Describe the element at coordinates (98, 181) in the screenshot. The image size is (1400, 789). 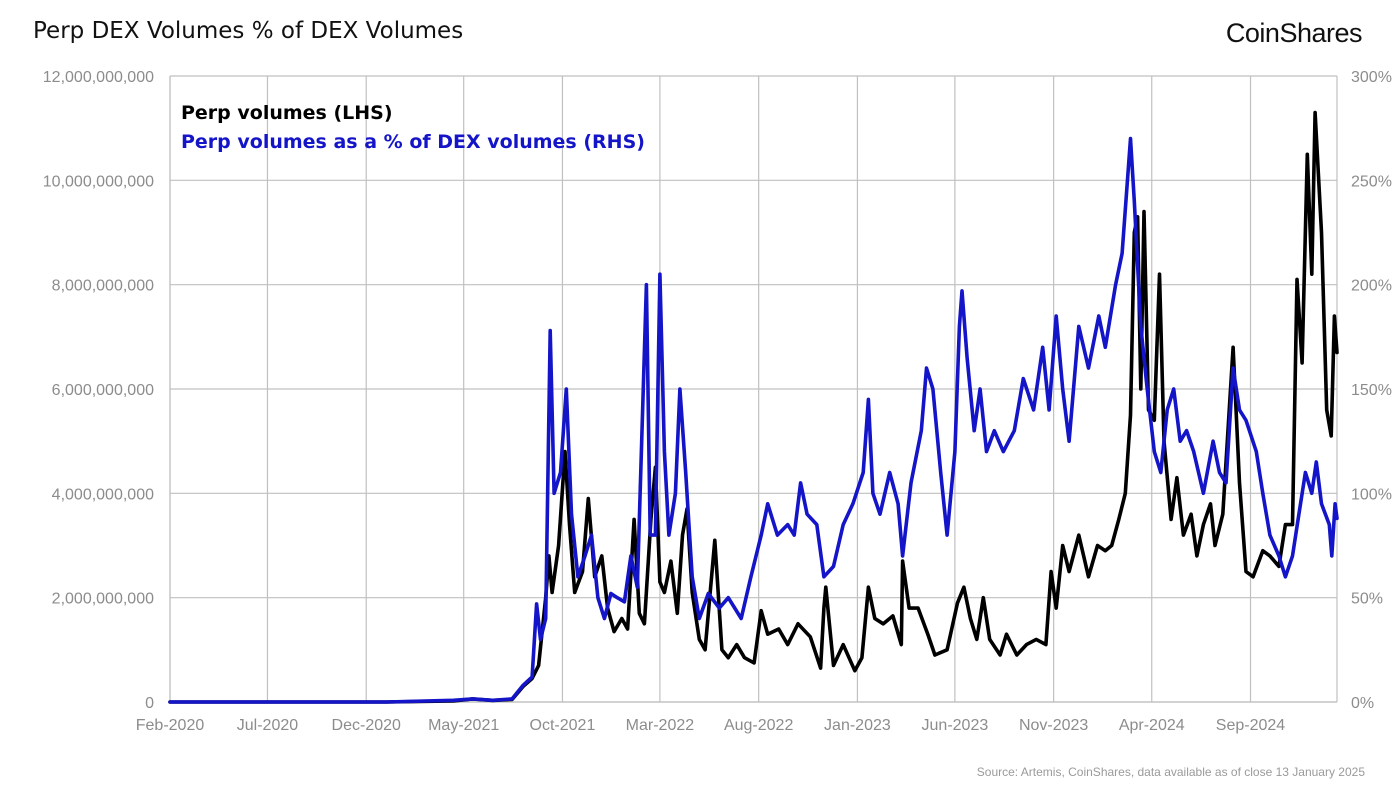
I see `left-tick-label: 10,000,000,000` at that location.